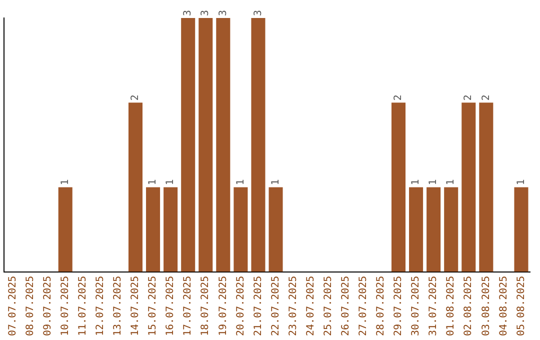 The height and width of the screenshot is (340, 540). What do you see at coordinates (310, 306) in the screenshot?
I see `x-tick-label: 24.07.2025` at bounding box center [310, 306].